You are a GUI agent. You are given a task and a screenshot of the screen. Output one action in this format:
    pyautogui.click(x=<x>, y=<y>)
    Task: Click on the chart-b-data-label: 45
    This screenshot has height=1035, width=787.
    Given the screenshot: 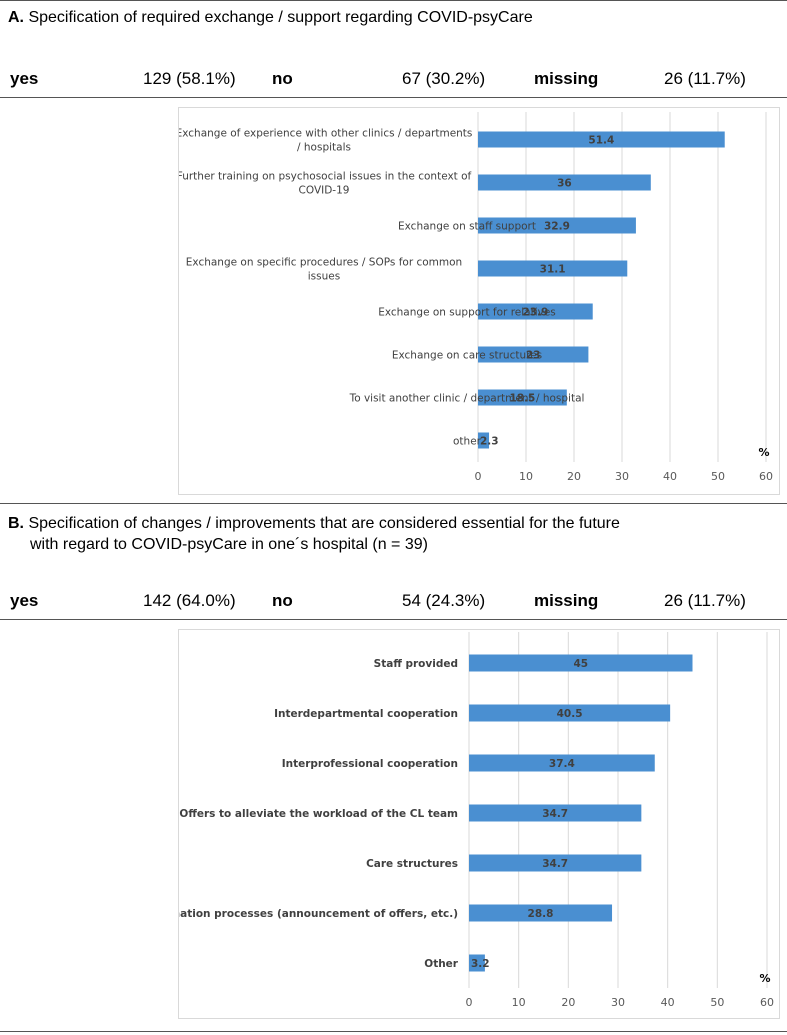 What is the action you would take?
    pyautogui.click(x=580, y=664)
    